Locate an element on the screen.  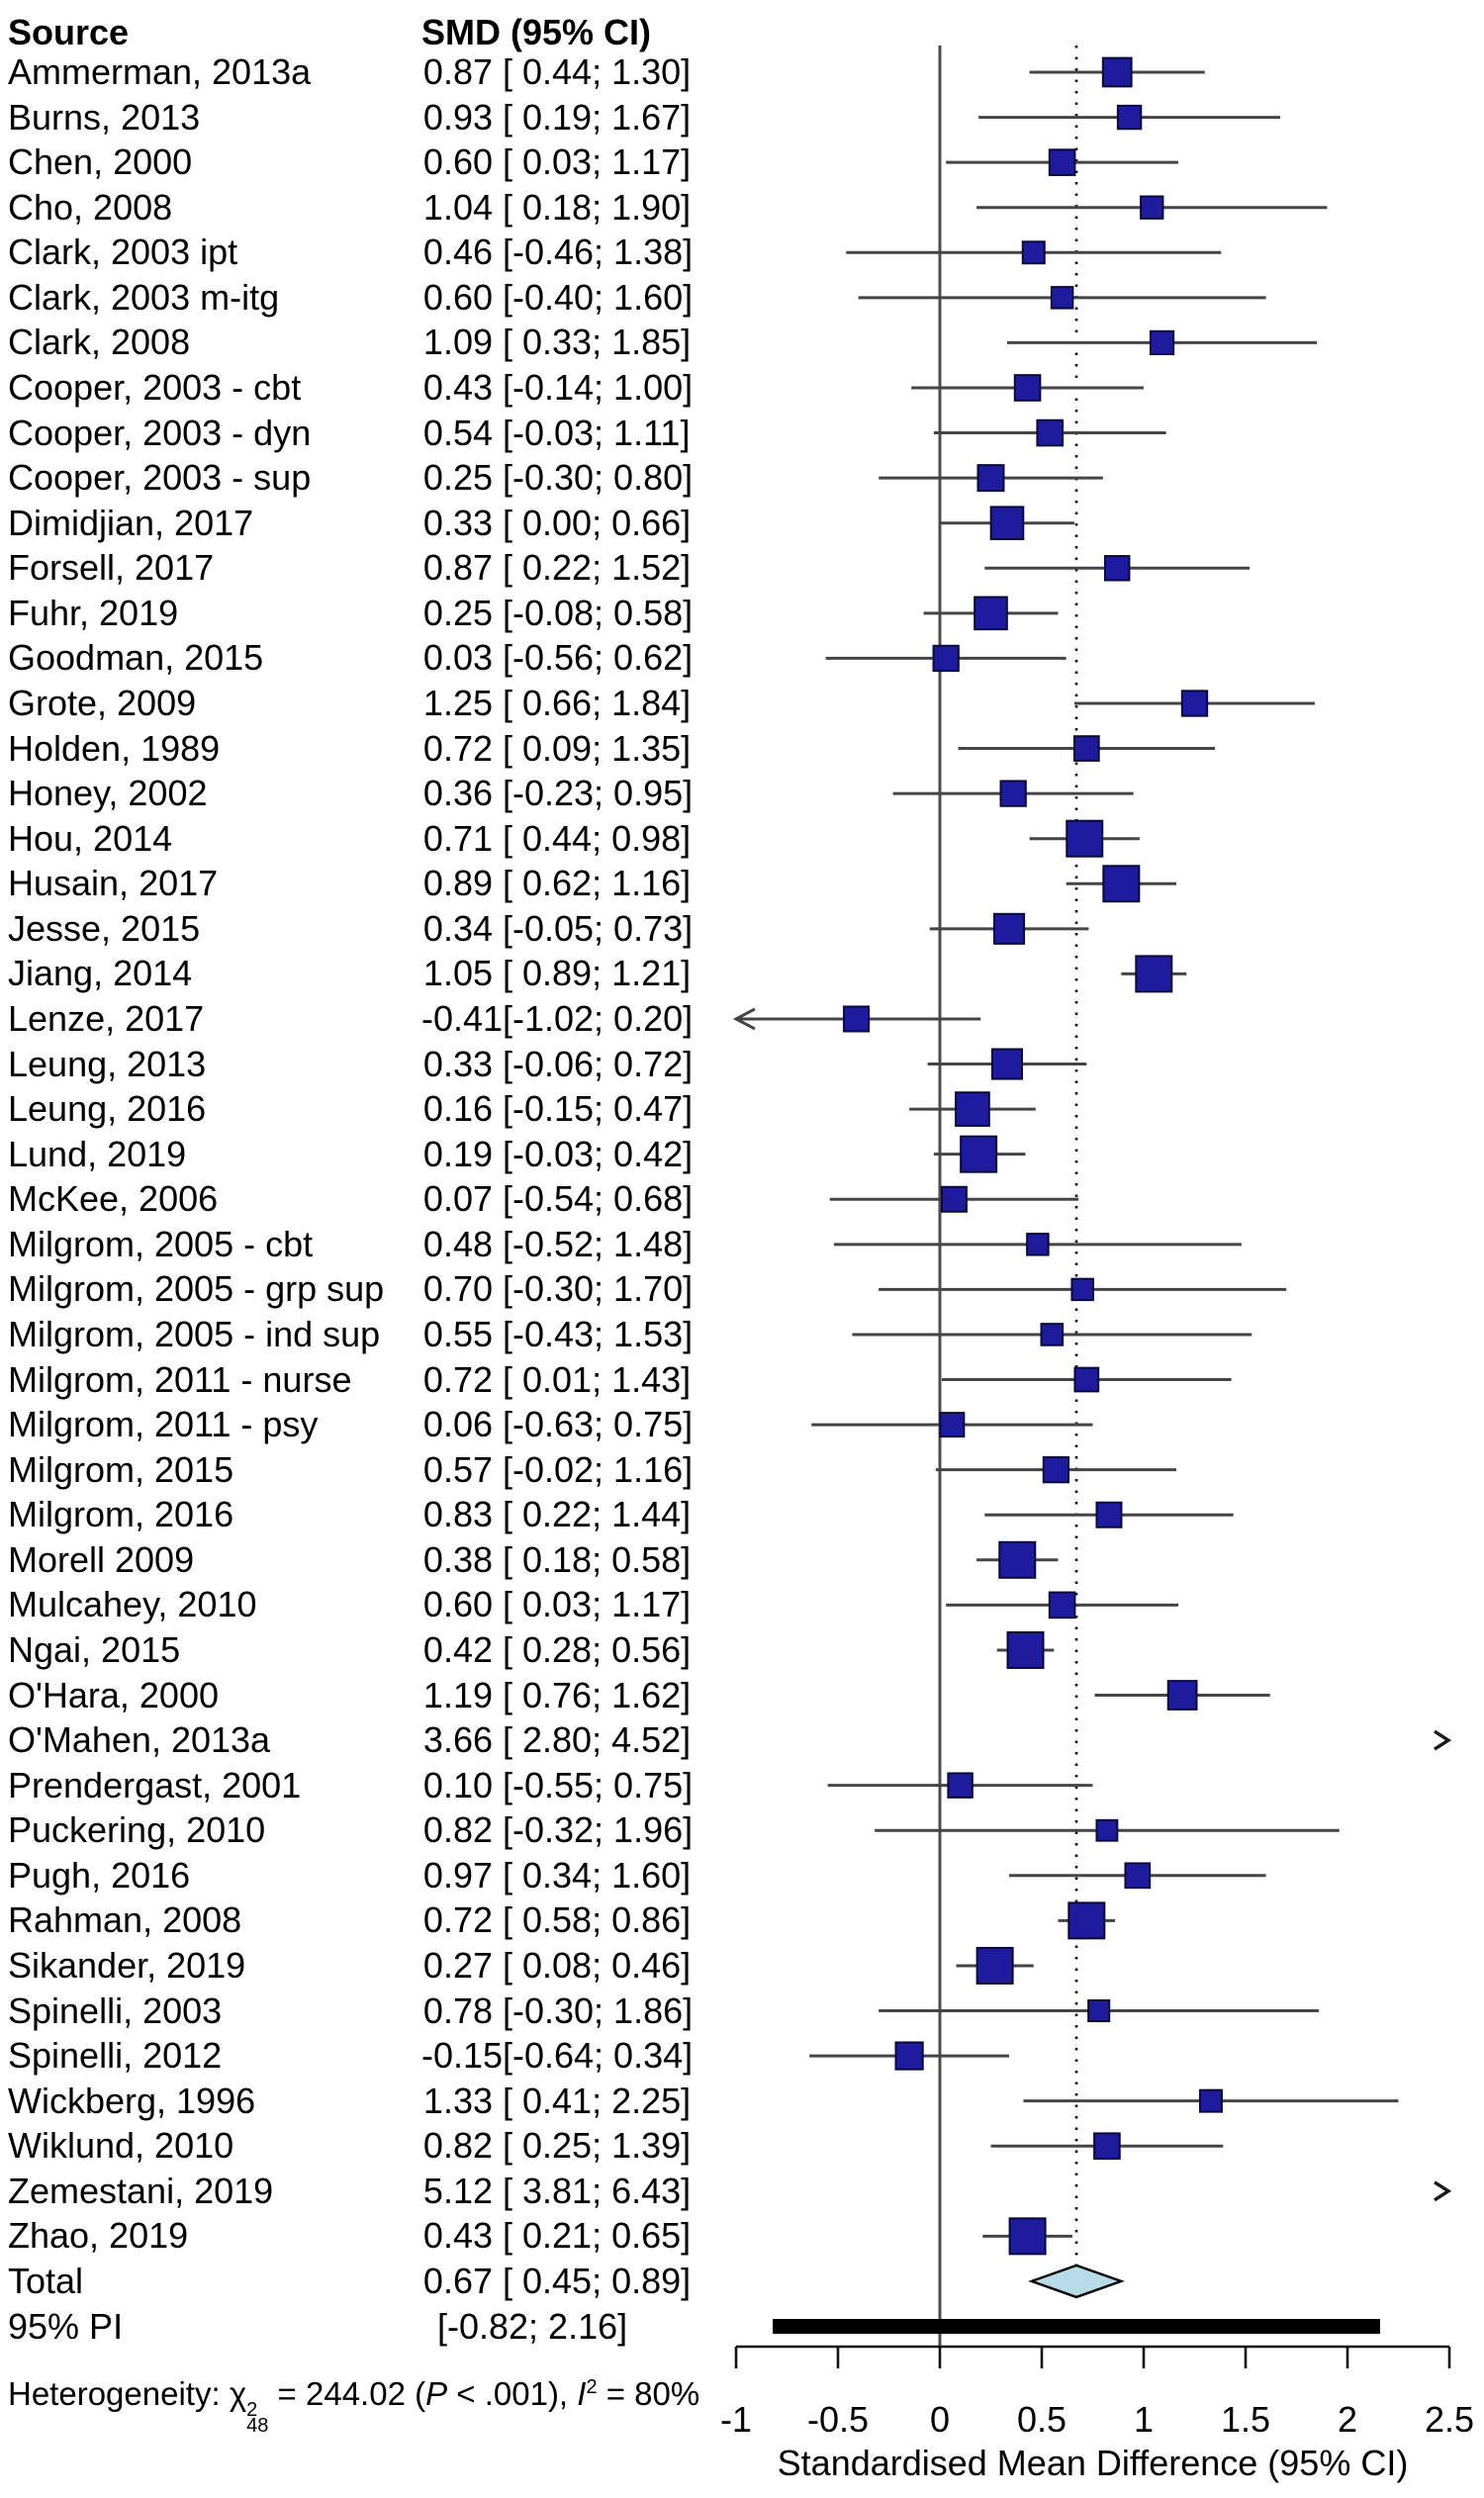
study-row: Dimidjian, 2017 0.33[ 0.00; 0.66] is located at coordinates (349, 524).